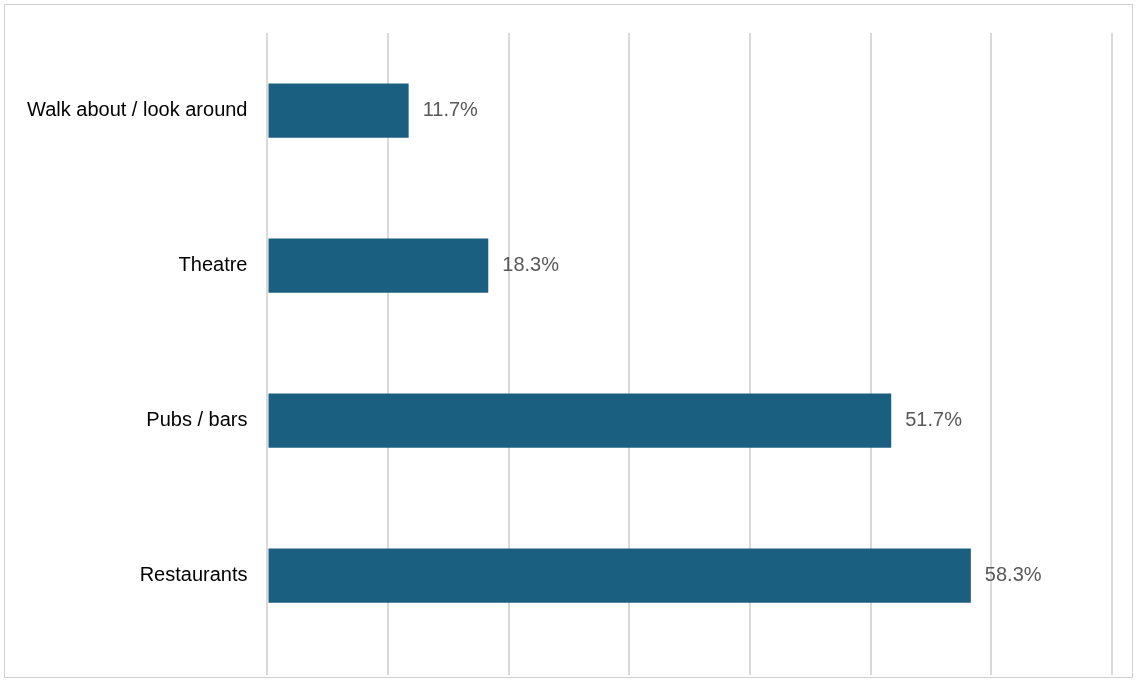 Image resolution: width=1139 pixels, height=684 pixels. Describe the element at coordinates (197, 419) in the screenshot. I see `y-tick-label: Pubs / bars` at that location.